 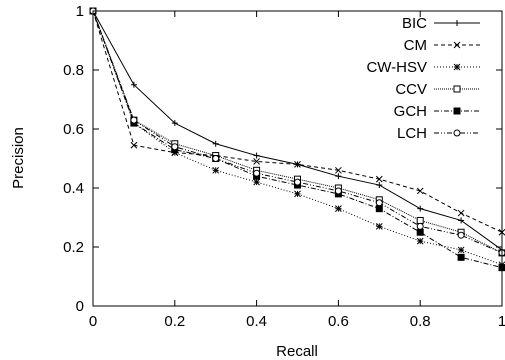 What do you see at coordinates (423, 78) in the screenshot?
I see `legend: BIC CM CW-HSV CCV GCH LCH` at bounding box center [423, 78].